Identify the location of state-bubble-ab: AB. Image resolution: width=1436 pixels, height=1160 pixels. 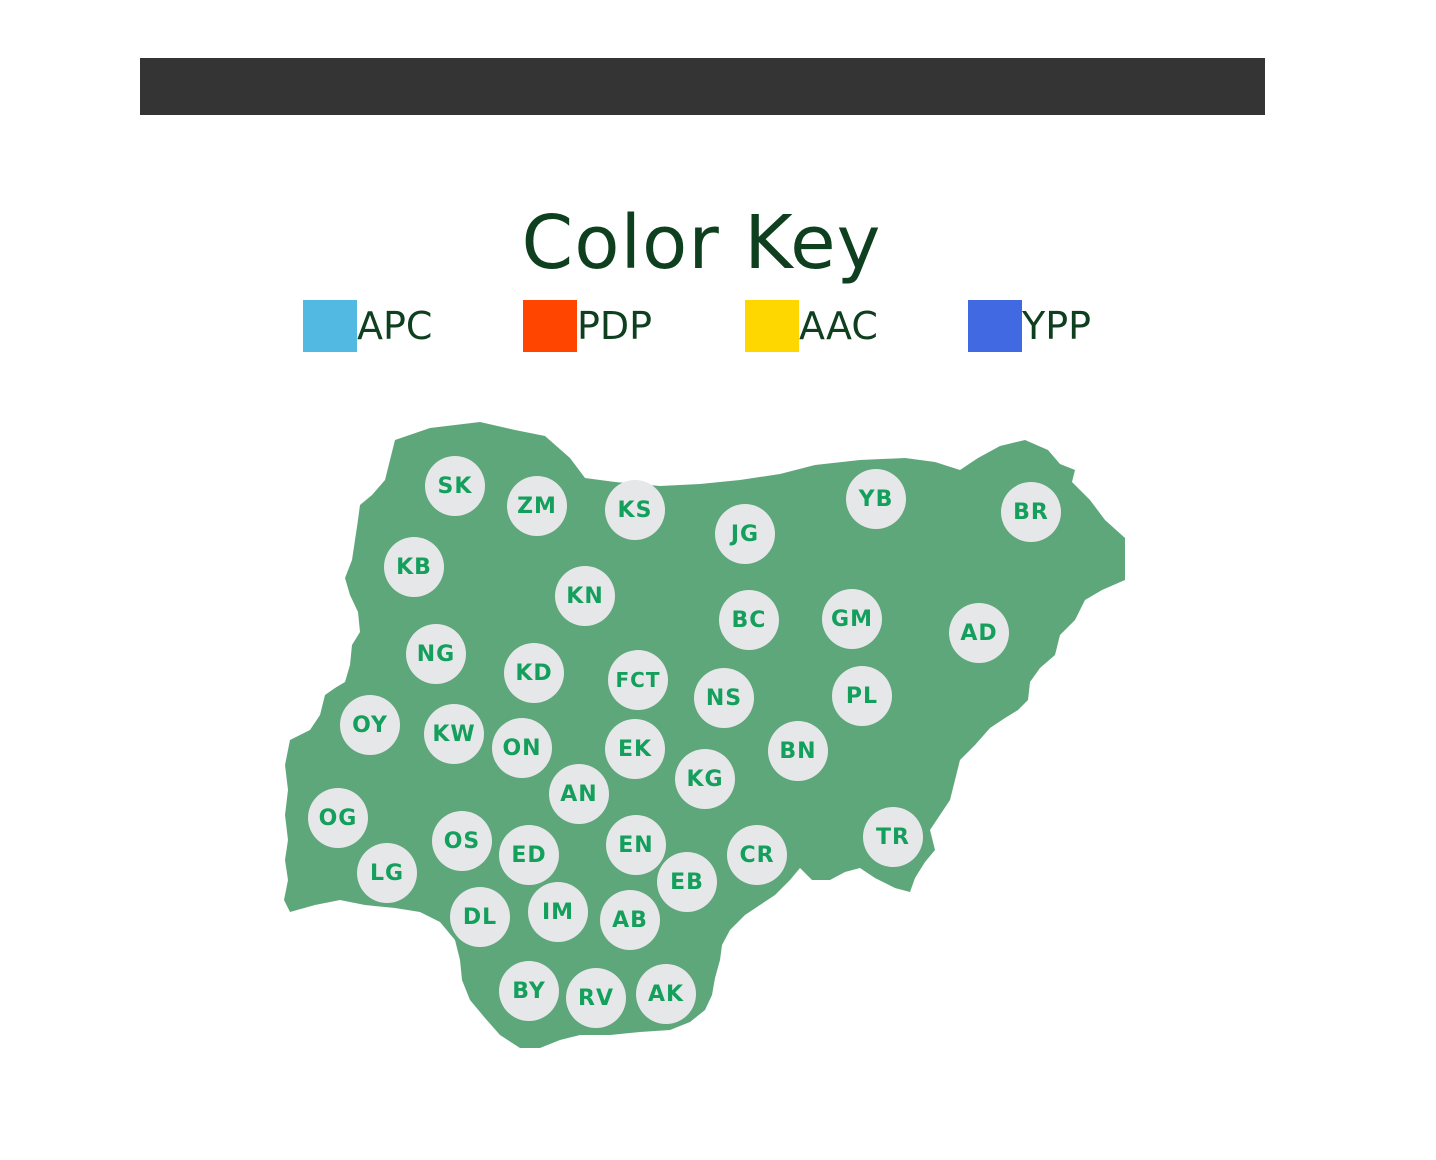
(630, 920).